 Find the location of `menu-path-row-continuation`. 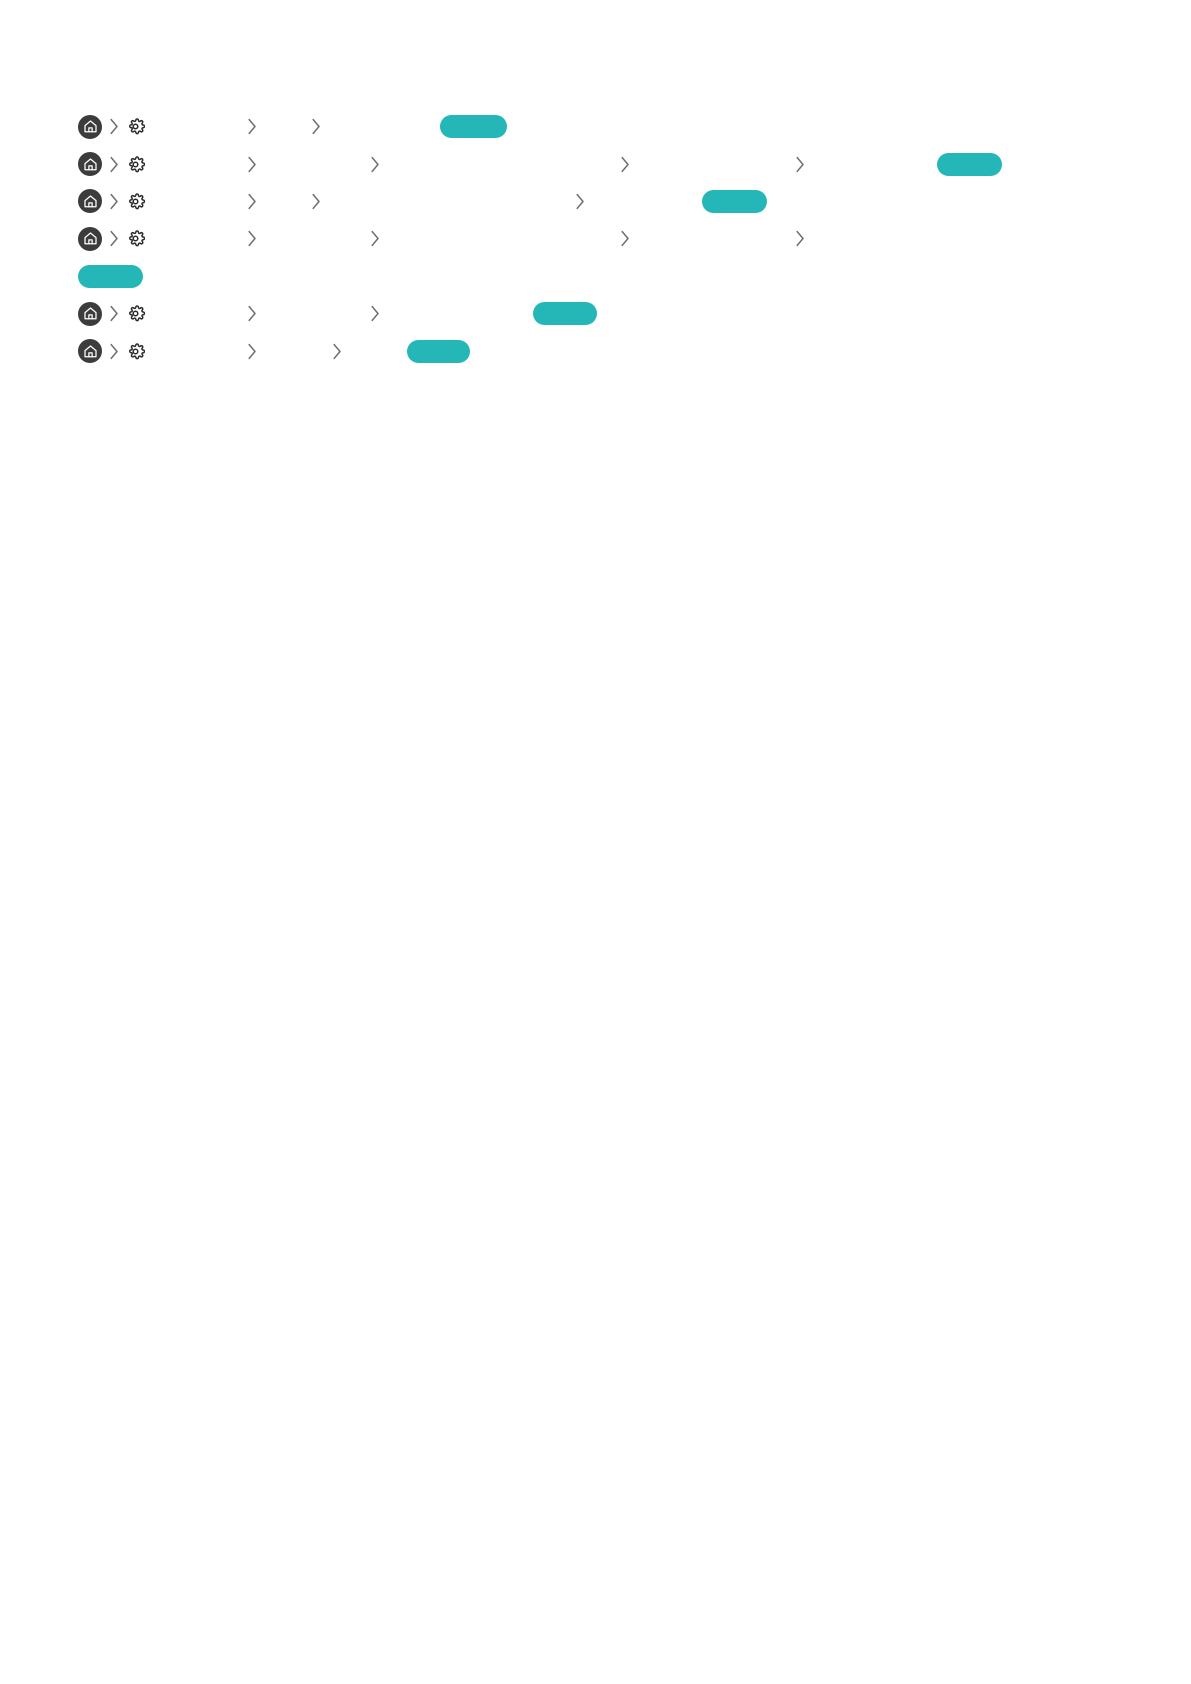

menu-path-row-continuation is located at coordinates (593, 276).